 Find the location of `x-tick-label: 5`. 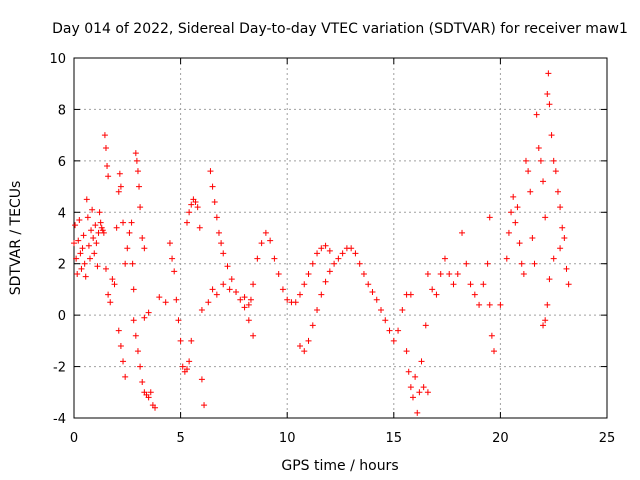

x-tick-label: 5 is located at coordinates (180, 438).